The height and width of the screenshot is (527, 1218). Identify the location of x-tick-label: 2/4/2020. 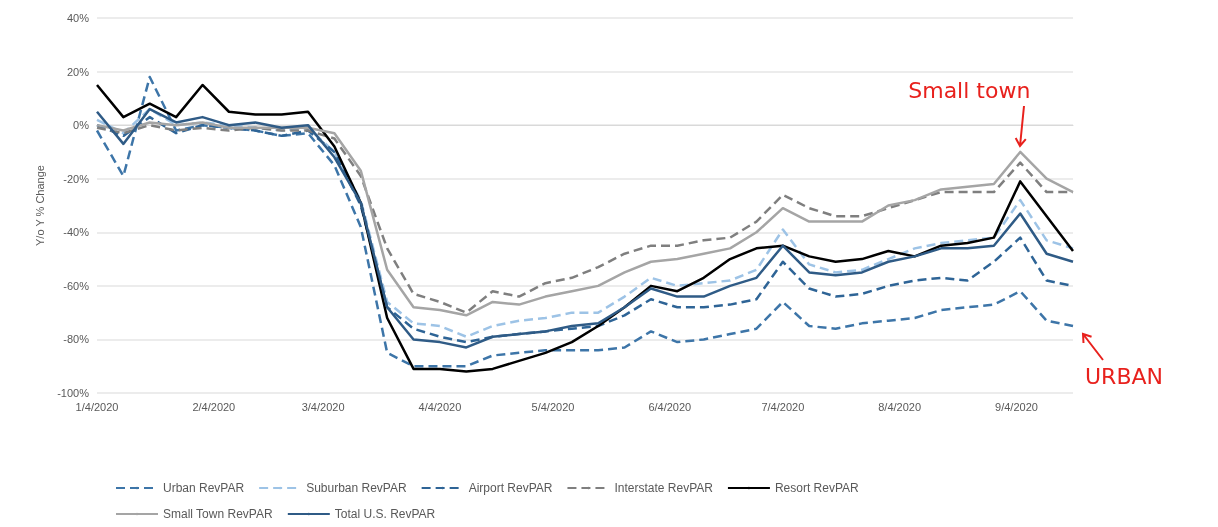
(214, 406).